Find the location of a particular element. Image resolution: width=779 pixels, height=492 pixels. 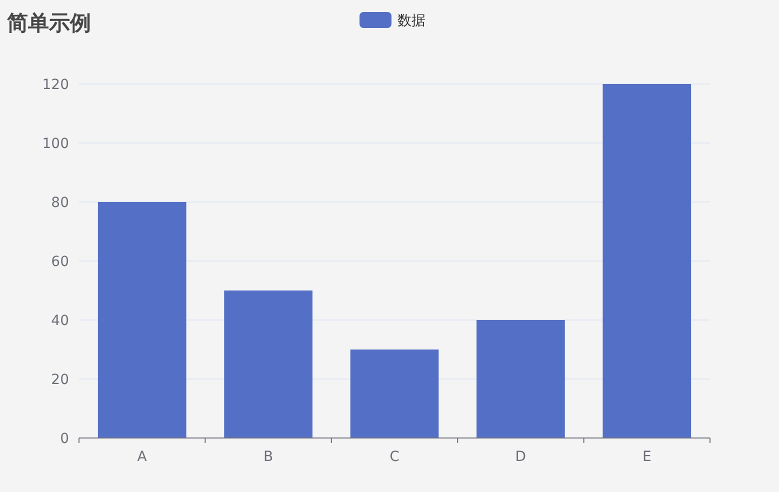

legend-label: 数据 is located at coordinates (412, 21).